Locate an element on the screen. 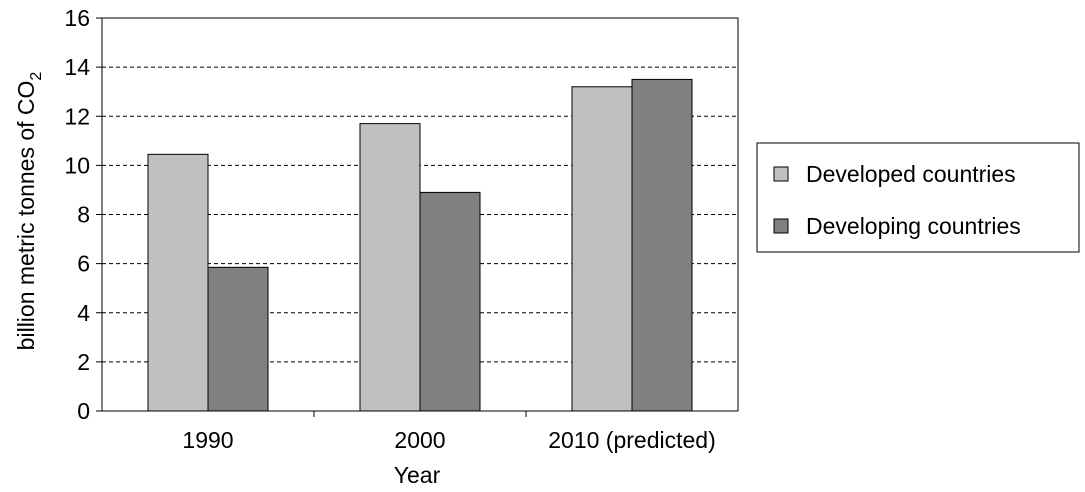  legend-swatch-developing is located at coordinates (781, 226).